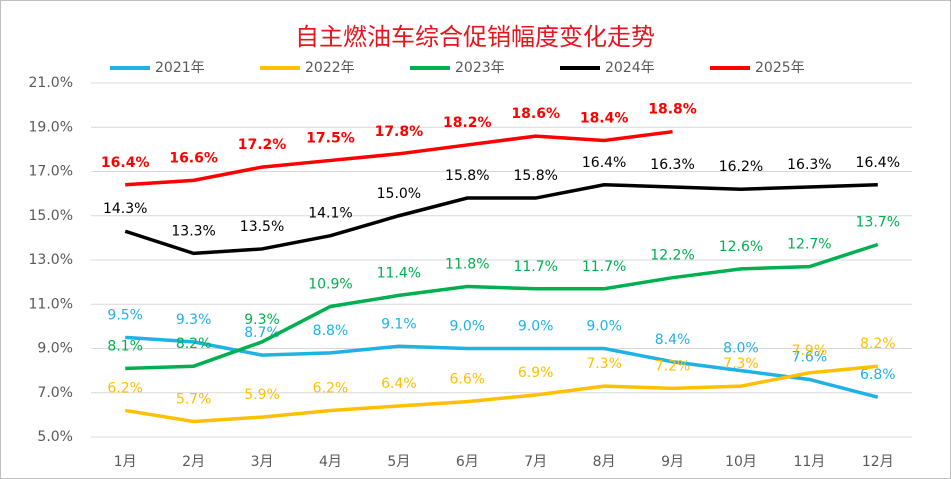 This screenshot has width=951, height=479. Describe the element at coordinates (125, 346) in the screenshot. I see `data-label: 8.1%` at that location.